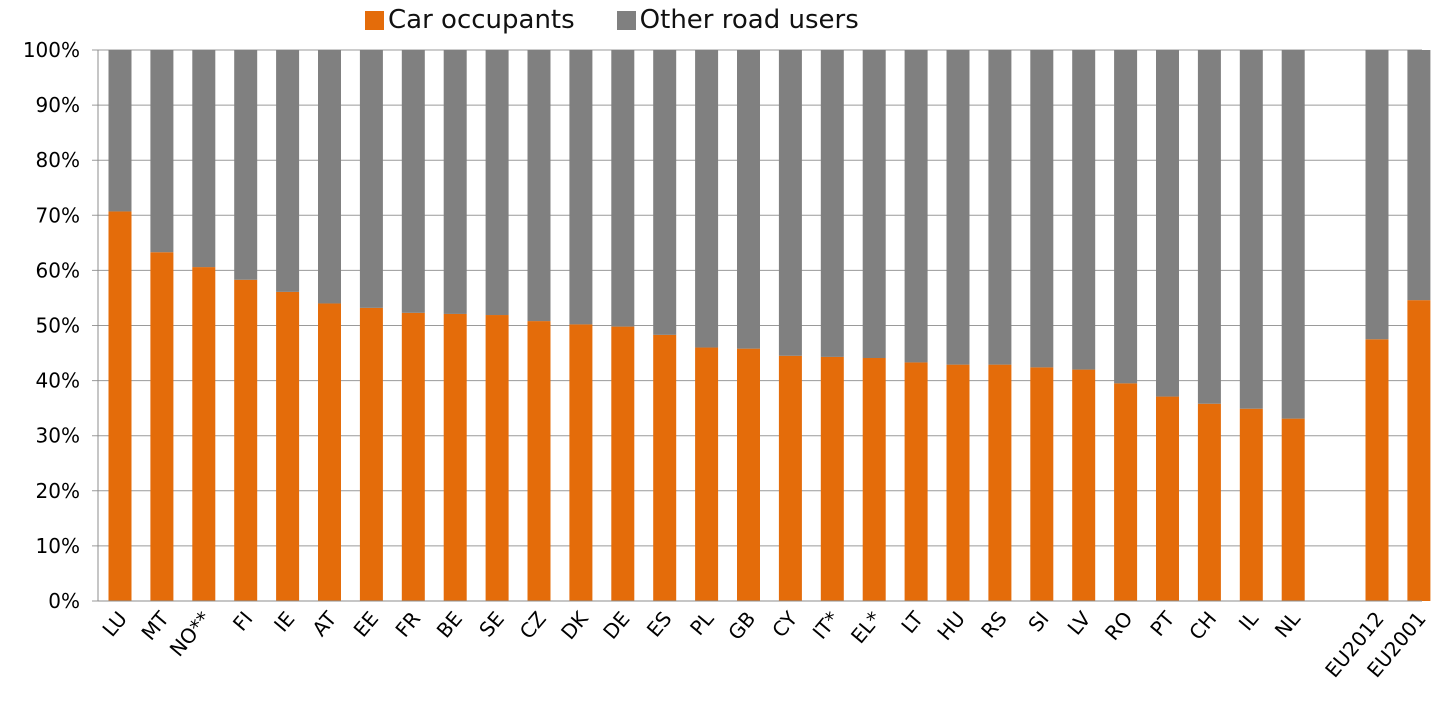 The height and width of the screenshot is (709, 1433). I want to click on bar-car-occupants-pt, so click(1167, 498).